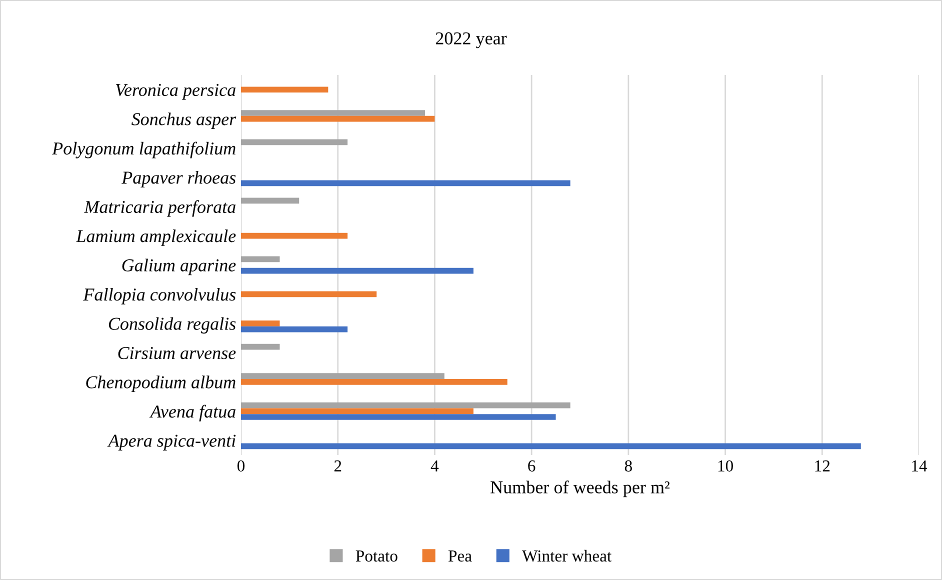  Describe the element at coordinates (176, 92) in the screenshot. I see `y-tick-label: Veronica persica` at that location.